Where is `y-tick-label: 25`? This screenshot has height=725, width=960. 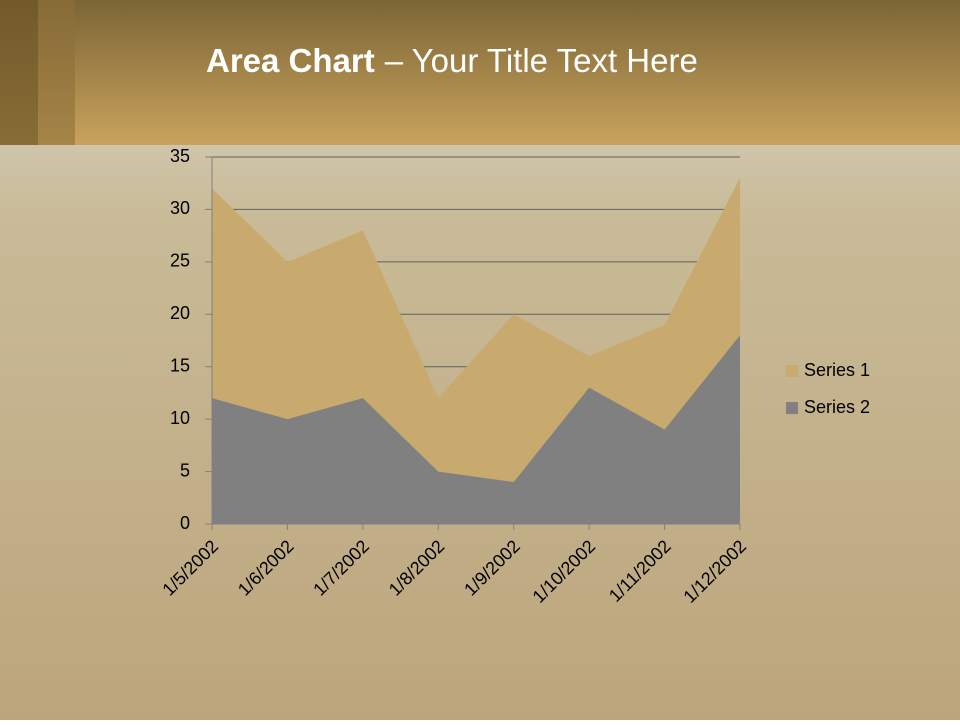
y-tick-label: 25 is located at coordinates (180, 261).